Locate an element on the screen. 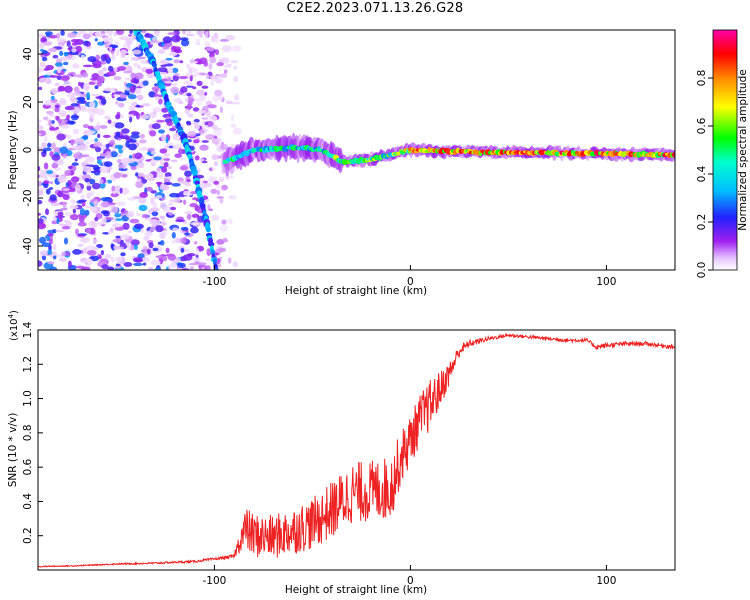  colorbar-tick-label: 0.8 is located at coordinates (702, 78).